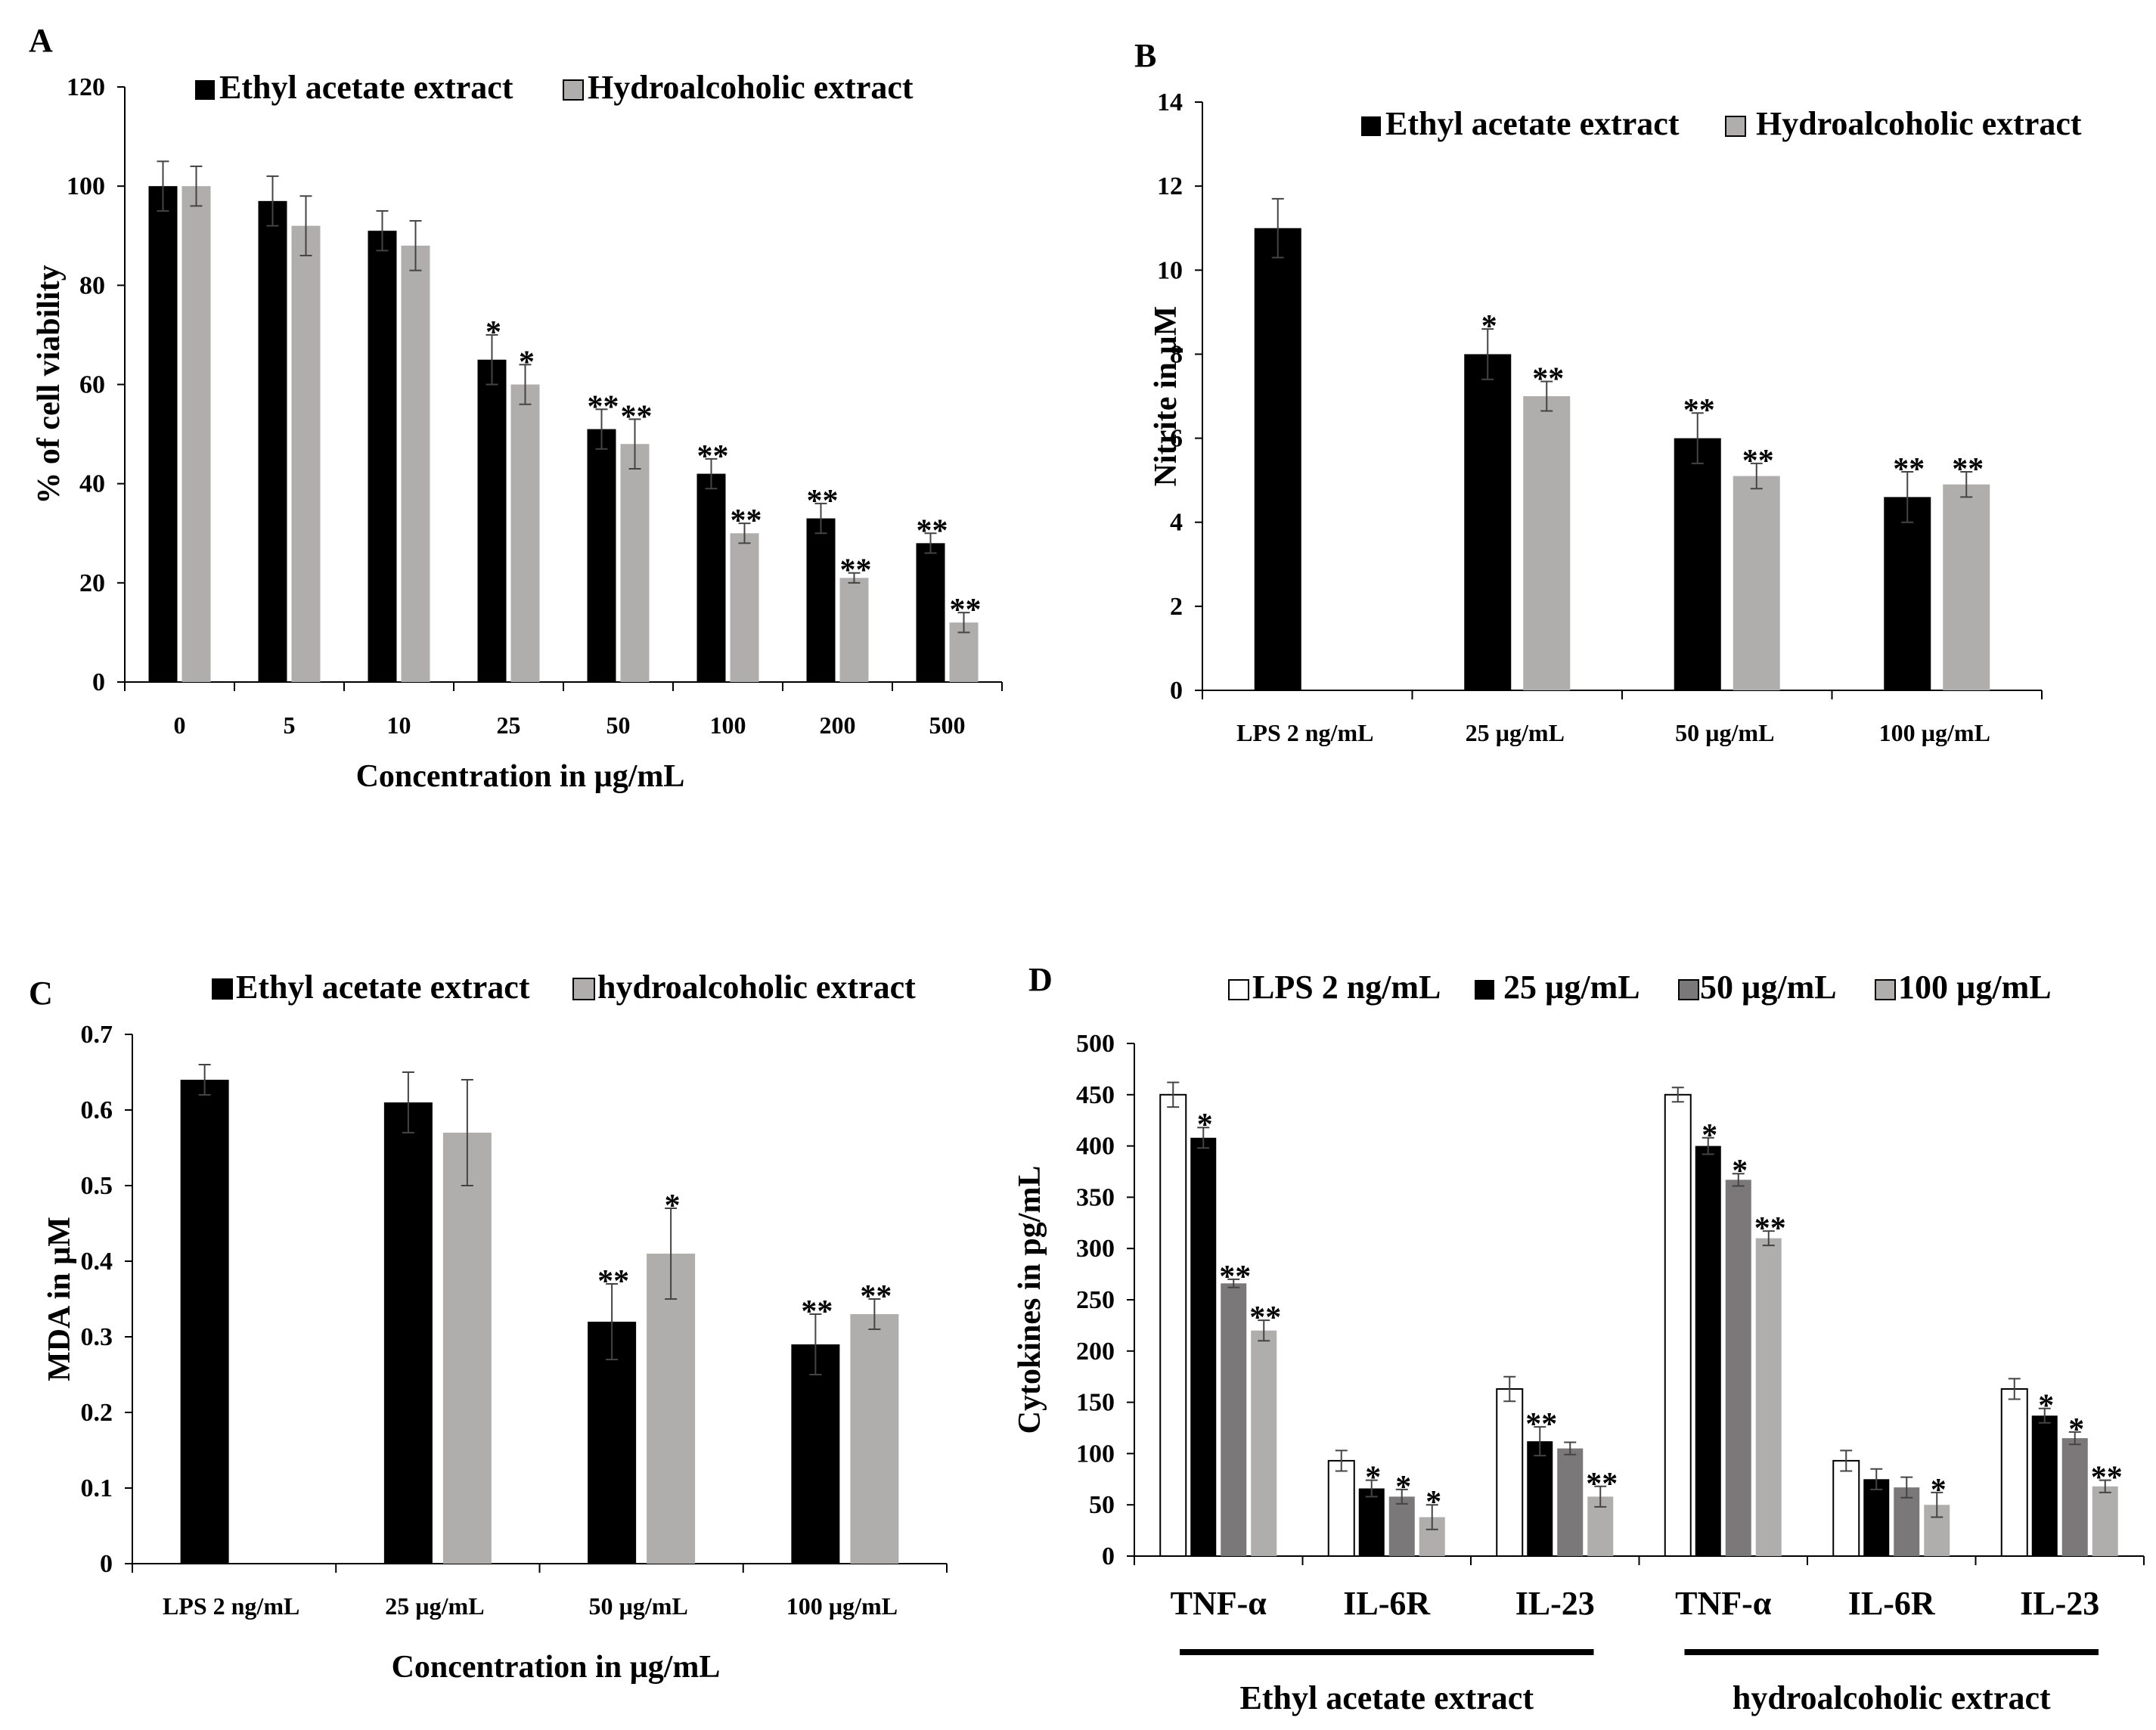  What do you see at coordinates (1768, 987) in the screenshot?
I see `legend-label: 50 µg/mL` at bounding box center [1768, 987].